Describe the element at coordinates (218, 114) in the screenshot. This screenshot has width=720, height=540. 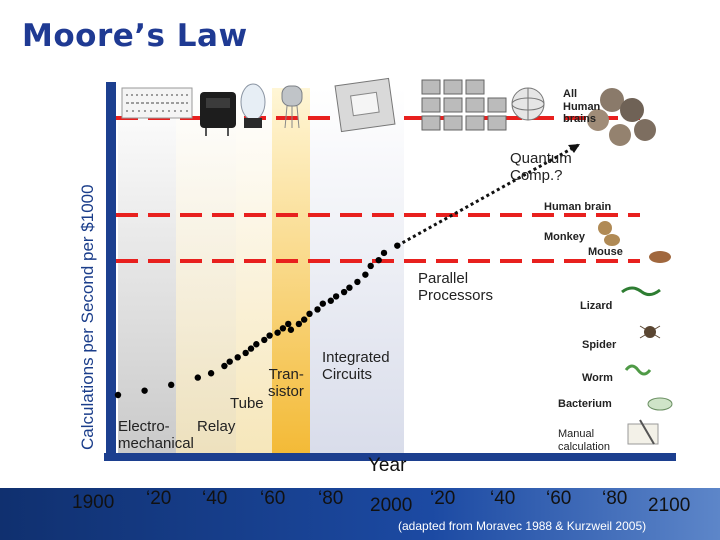
I see `relay-image` at that location.